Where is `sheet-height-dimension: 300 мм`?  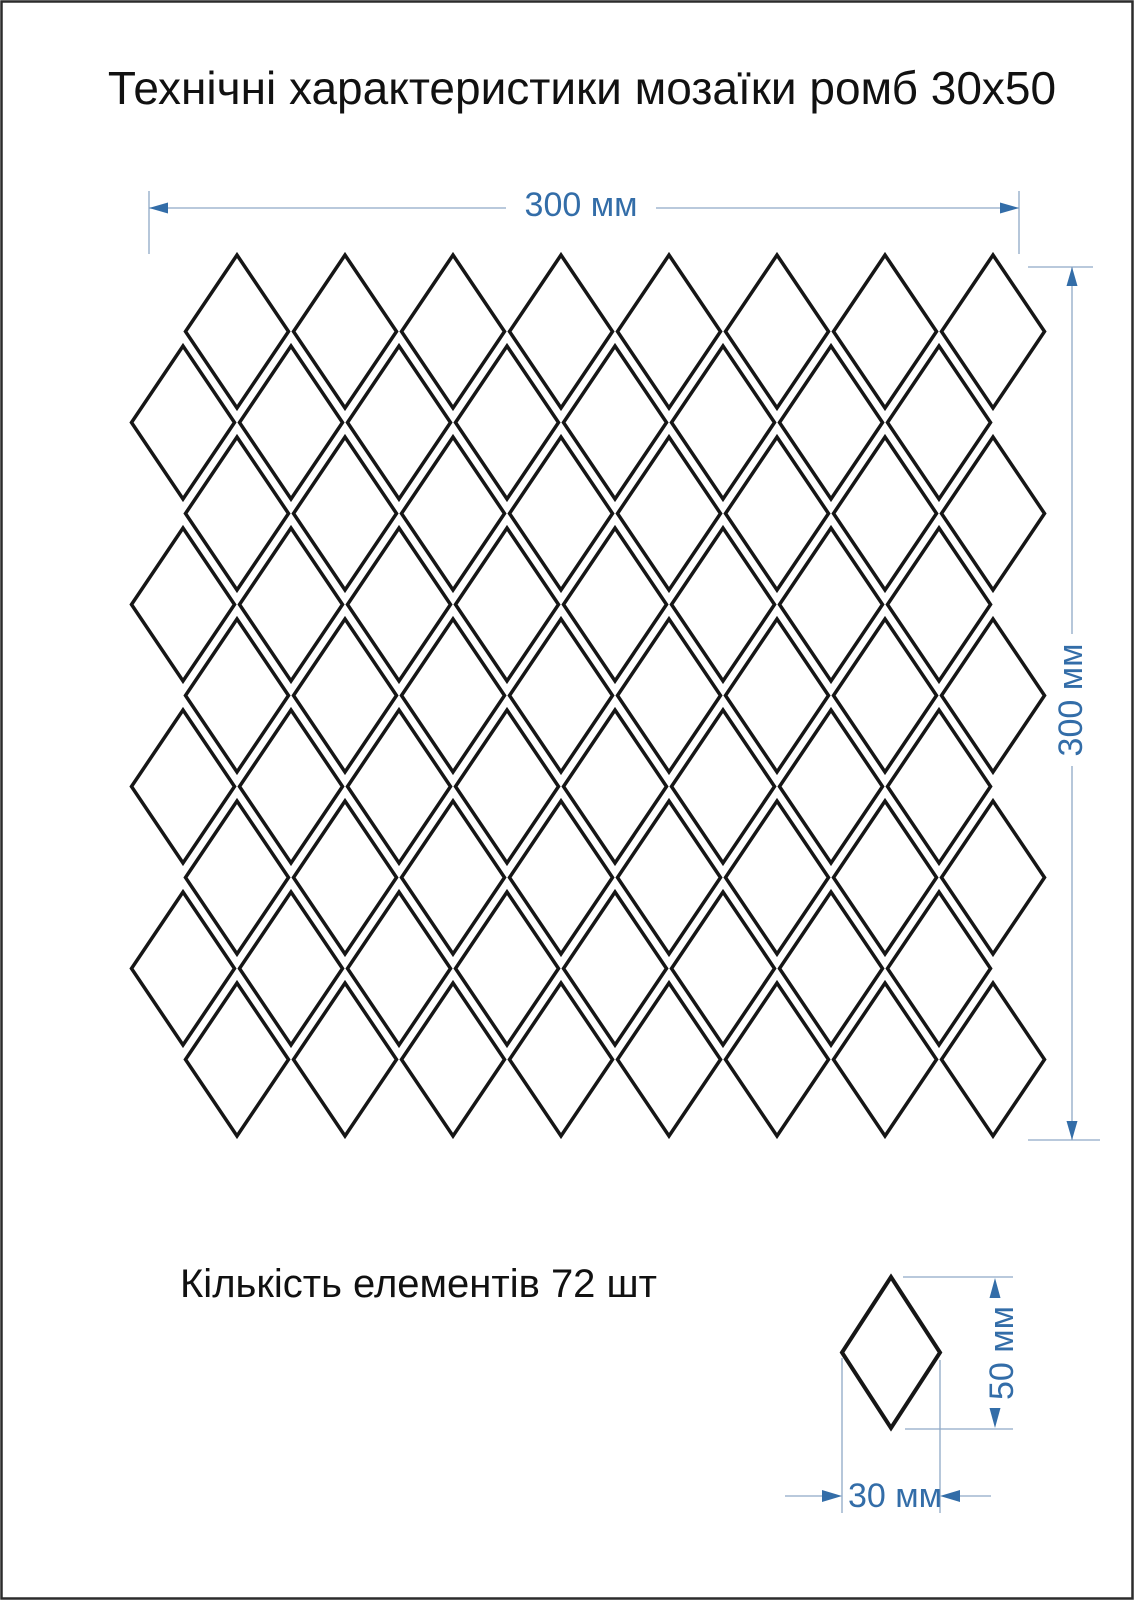
sheet-height-dimension: 300 мм is located at coordinates (1064, 703).